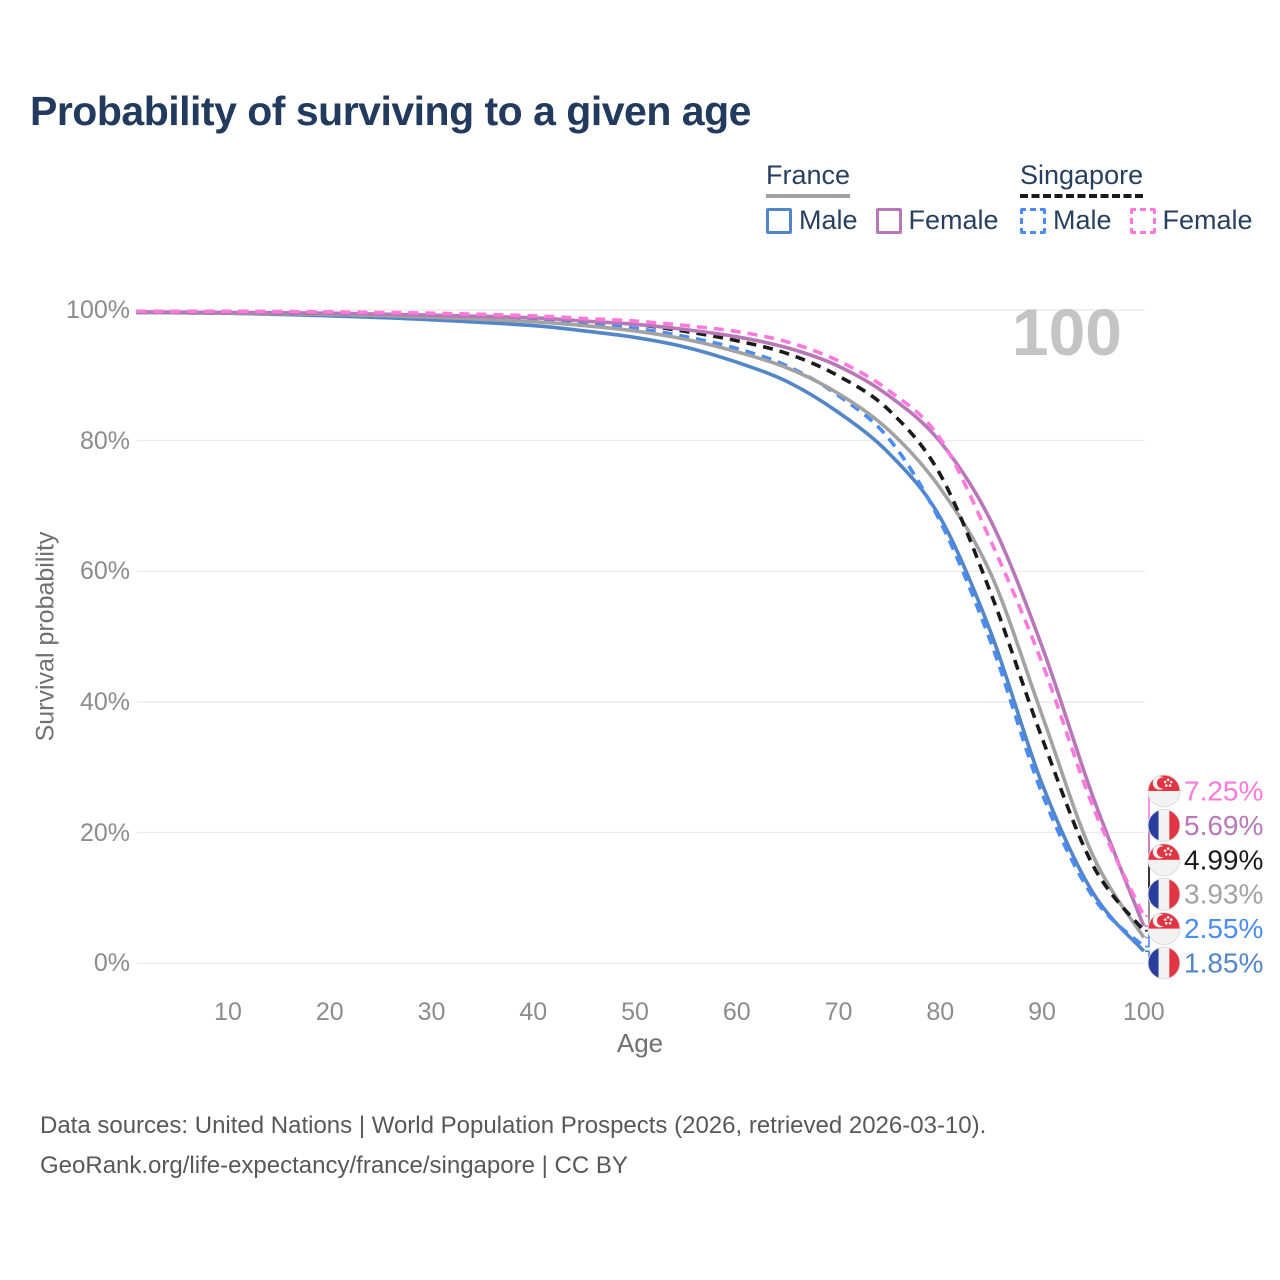 The image size is (1280, 1280). I want to click on end-label-france: 3.93%, so click(1223, 894).